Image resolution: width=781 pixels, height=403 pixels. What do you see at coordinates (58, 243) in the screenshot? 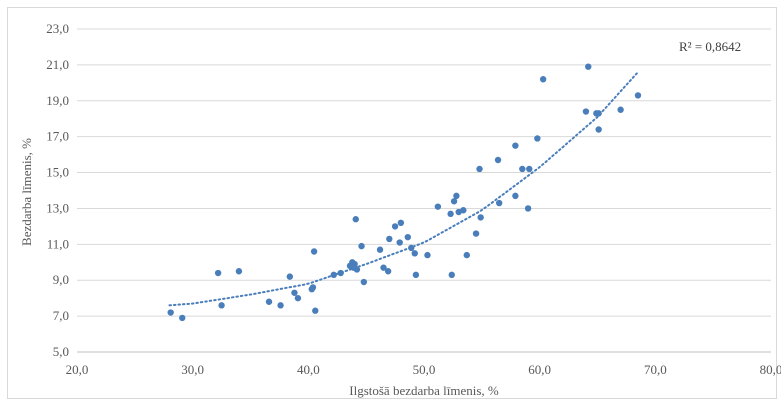
I see `y-tick-label: 11,0` at bounding box center [58, 243].